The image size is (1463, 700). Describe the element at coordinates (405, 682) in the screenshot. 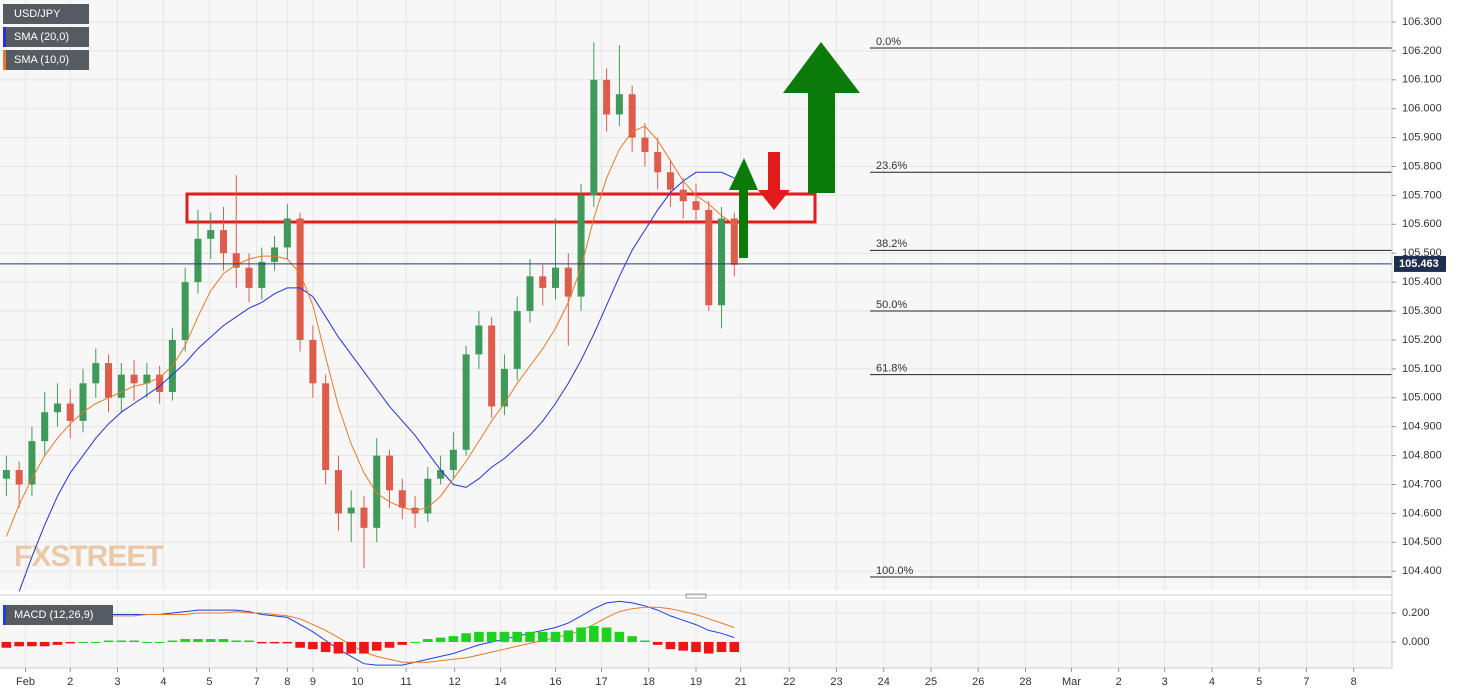

I see `x-tick-label: 11` at that location.